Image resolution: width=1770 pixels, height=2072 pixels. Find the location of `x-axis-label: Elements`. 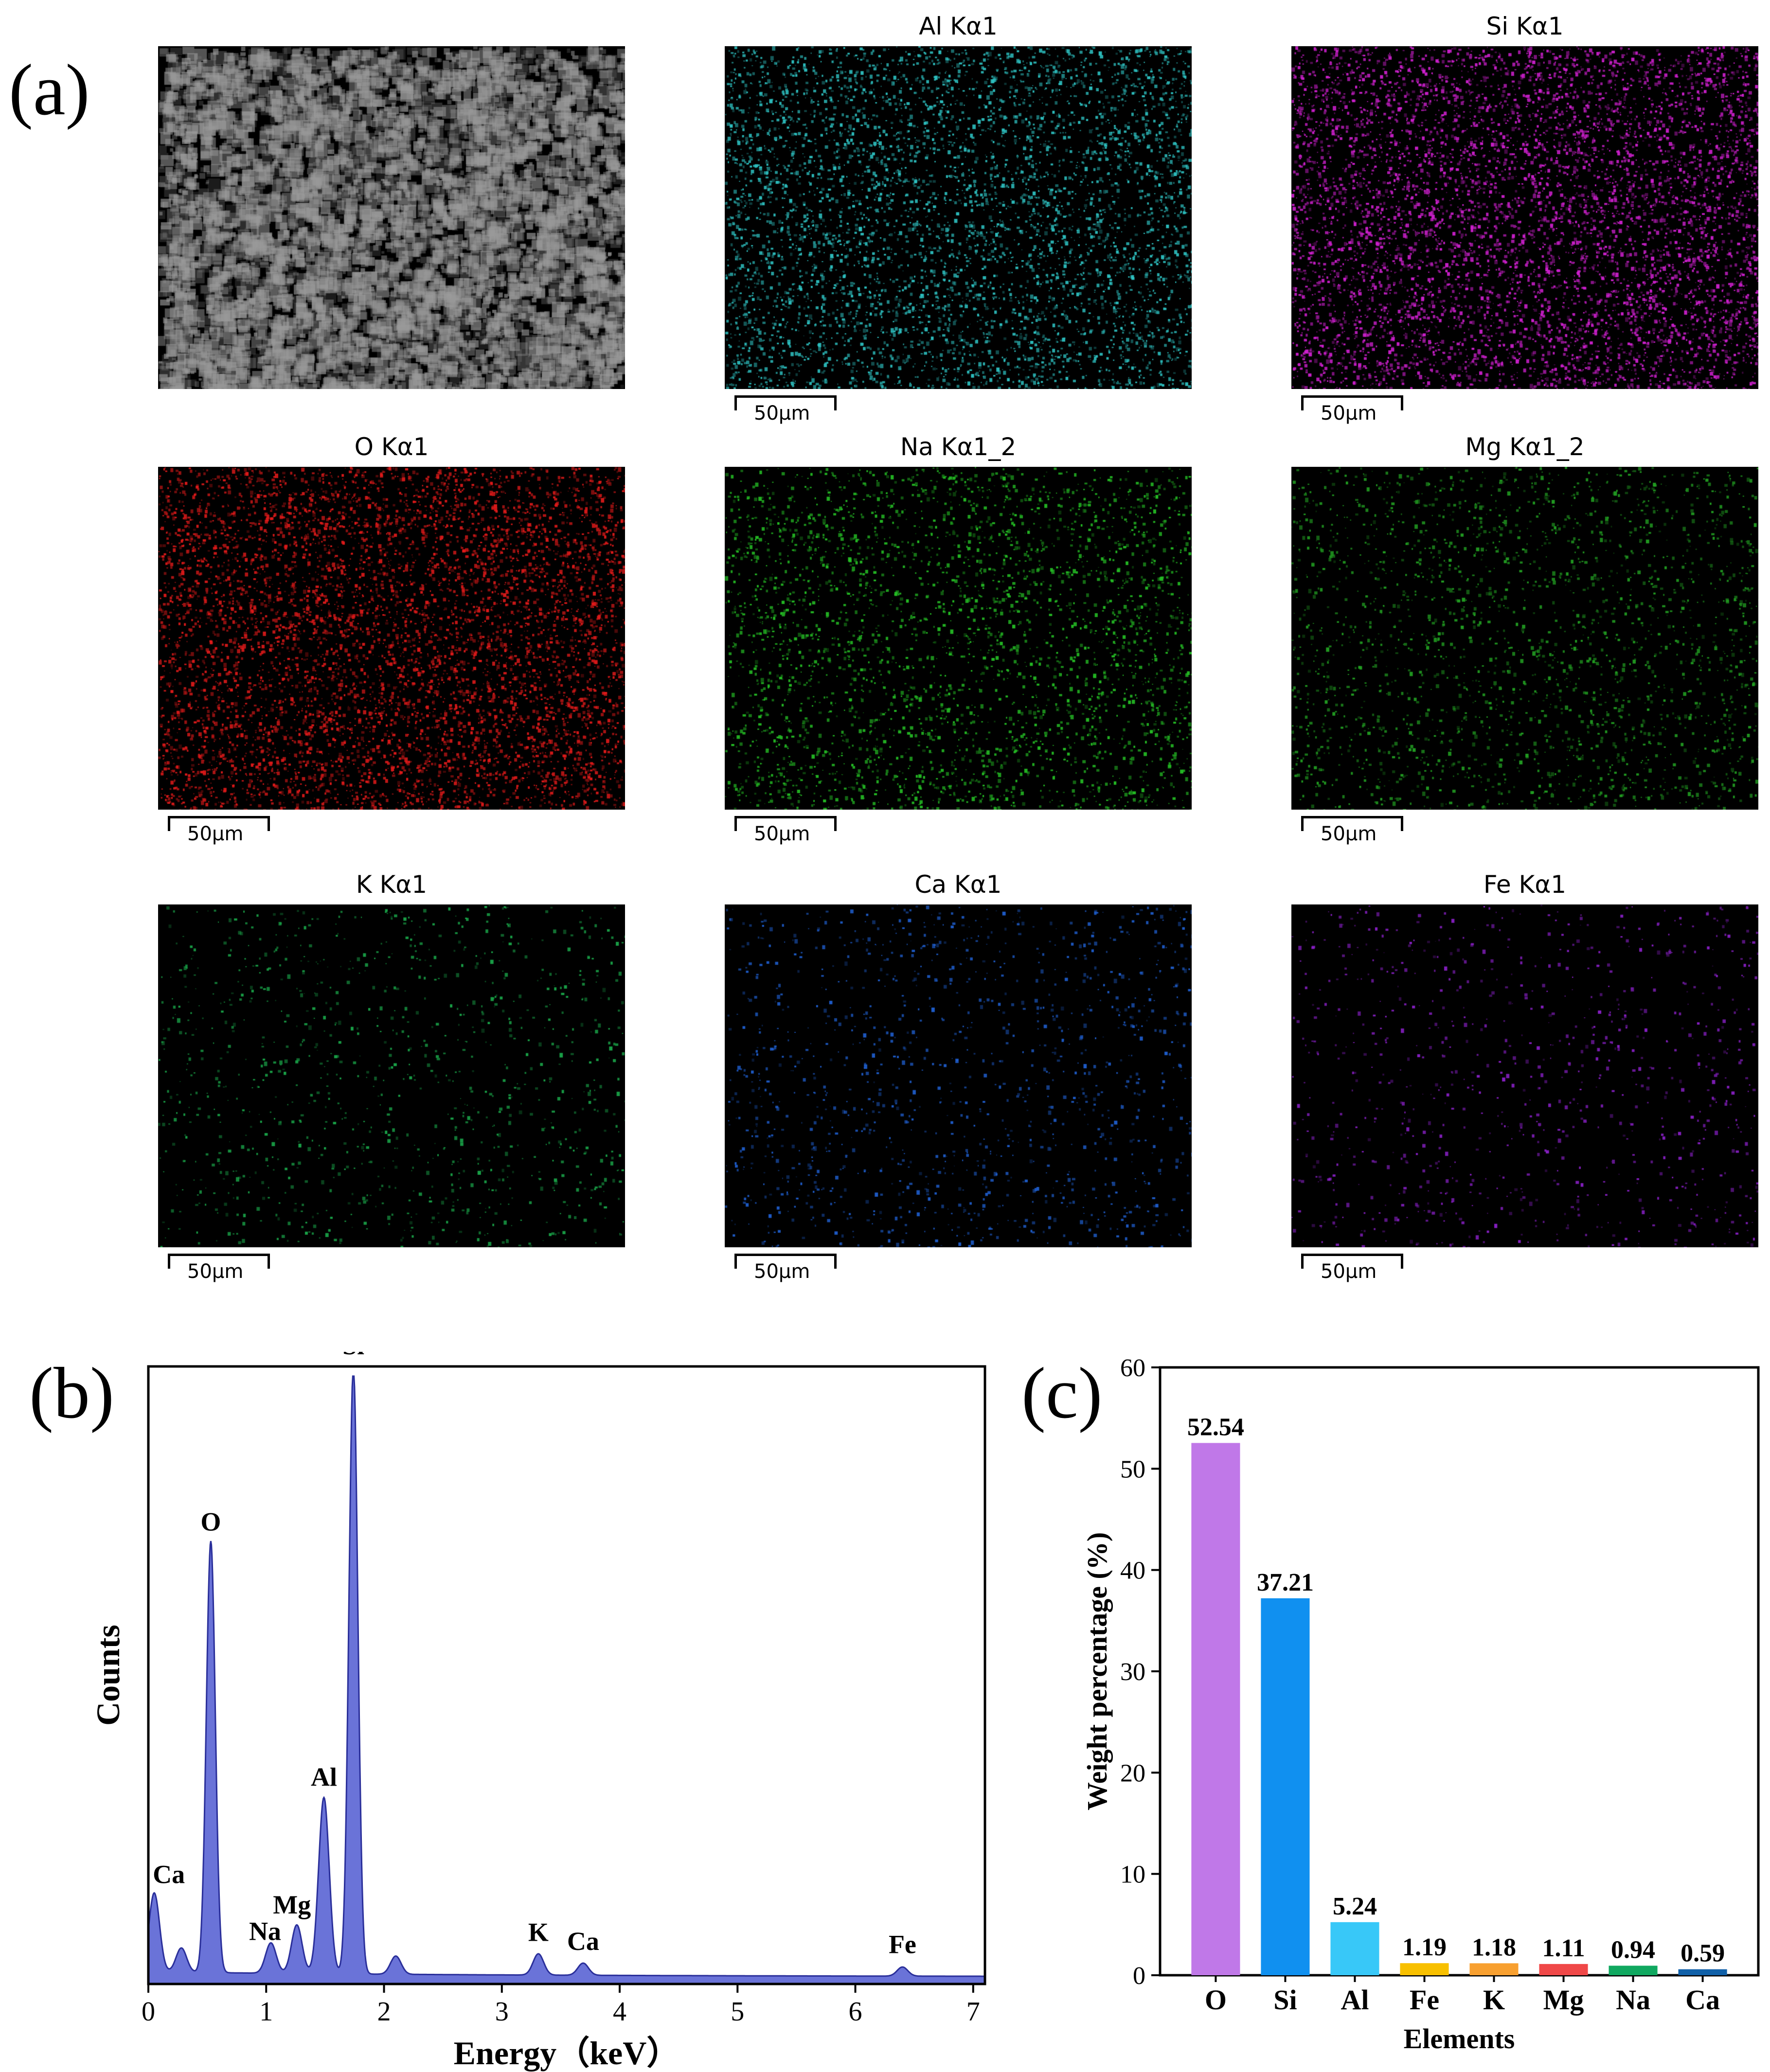

x-axis-label: Elements is located at coordinates (1460, 2038).